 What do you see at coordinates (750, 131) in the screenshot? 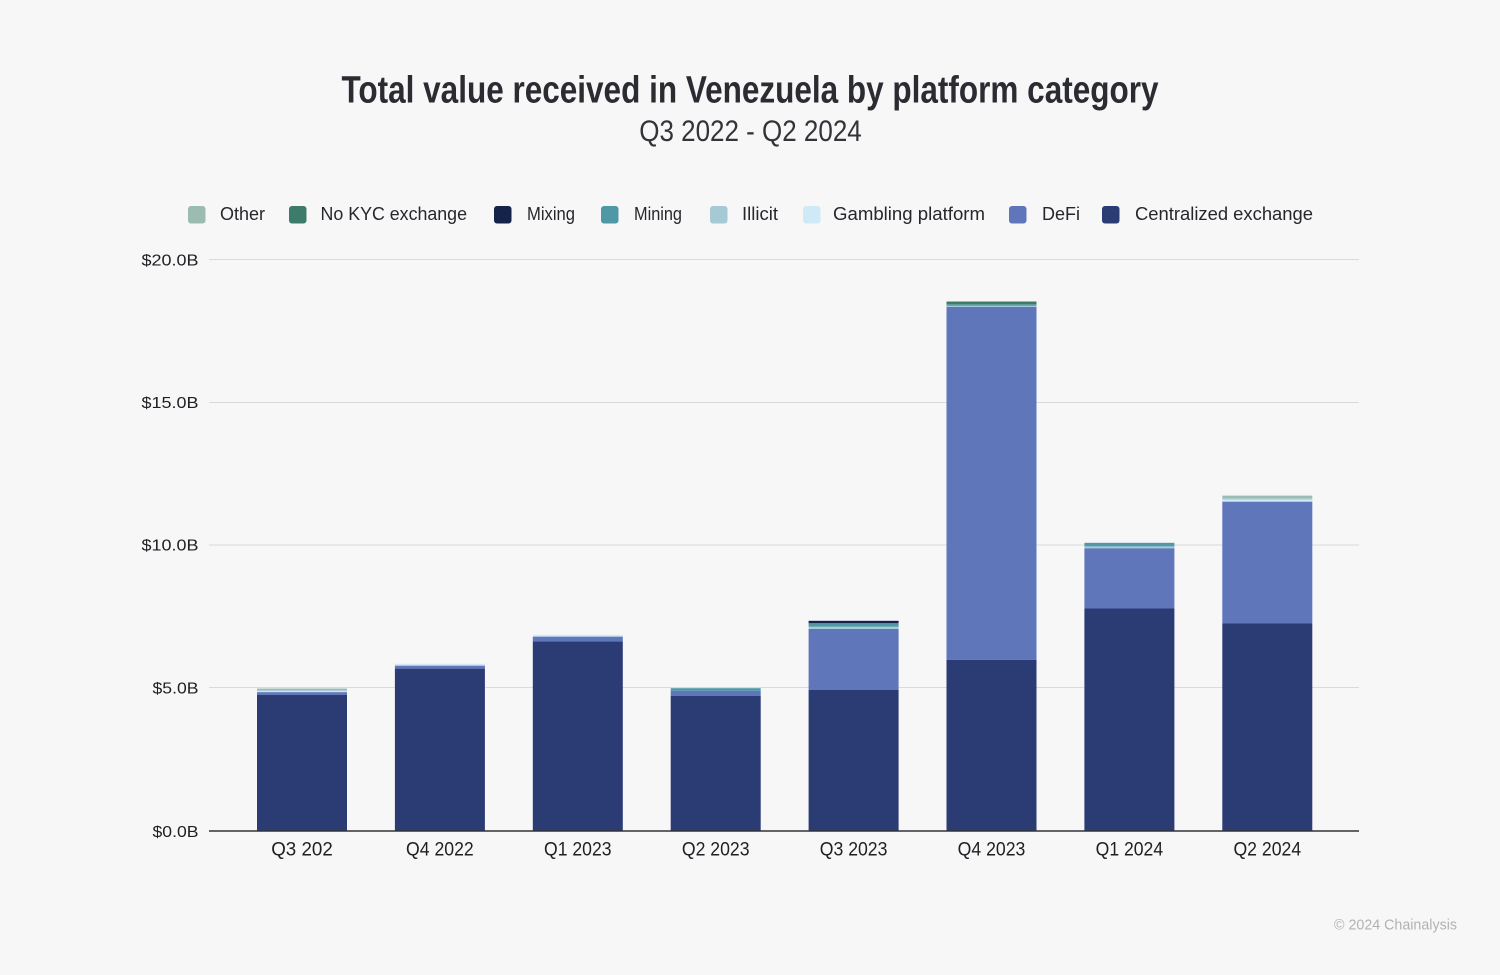
I see `svg-text: Q3 2022 - Q2 2024` at bounding box center [750, 131].